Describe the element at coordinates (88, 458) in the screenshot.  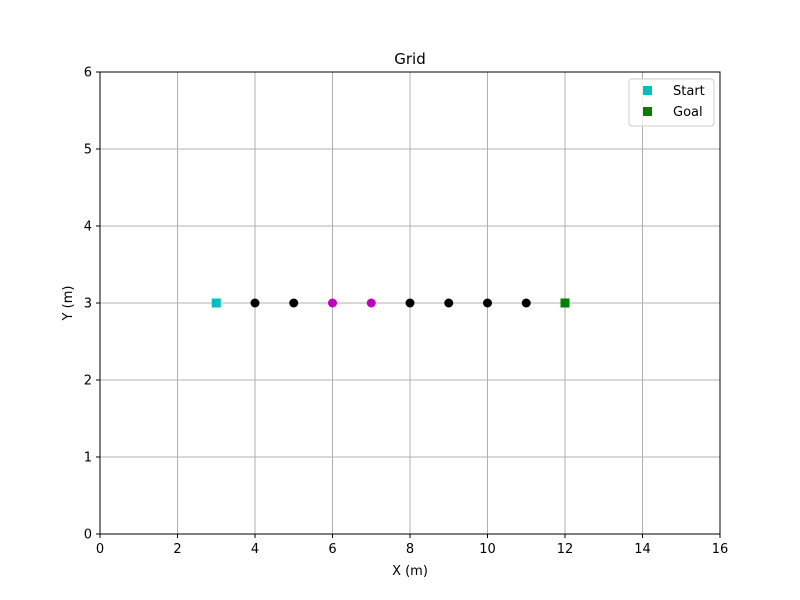
I see `y-tick-label: 1` at that location.